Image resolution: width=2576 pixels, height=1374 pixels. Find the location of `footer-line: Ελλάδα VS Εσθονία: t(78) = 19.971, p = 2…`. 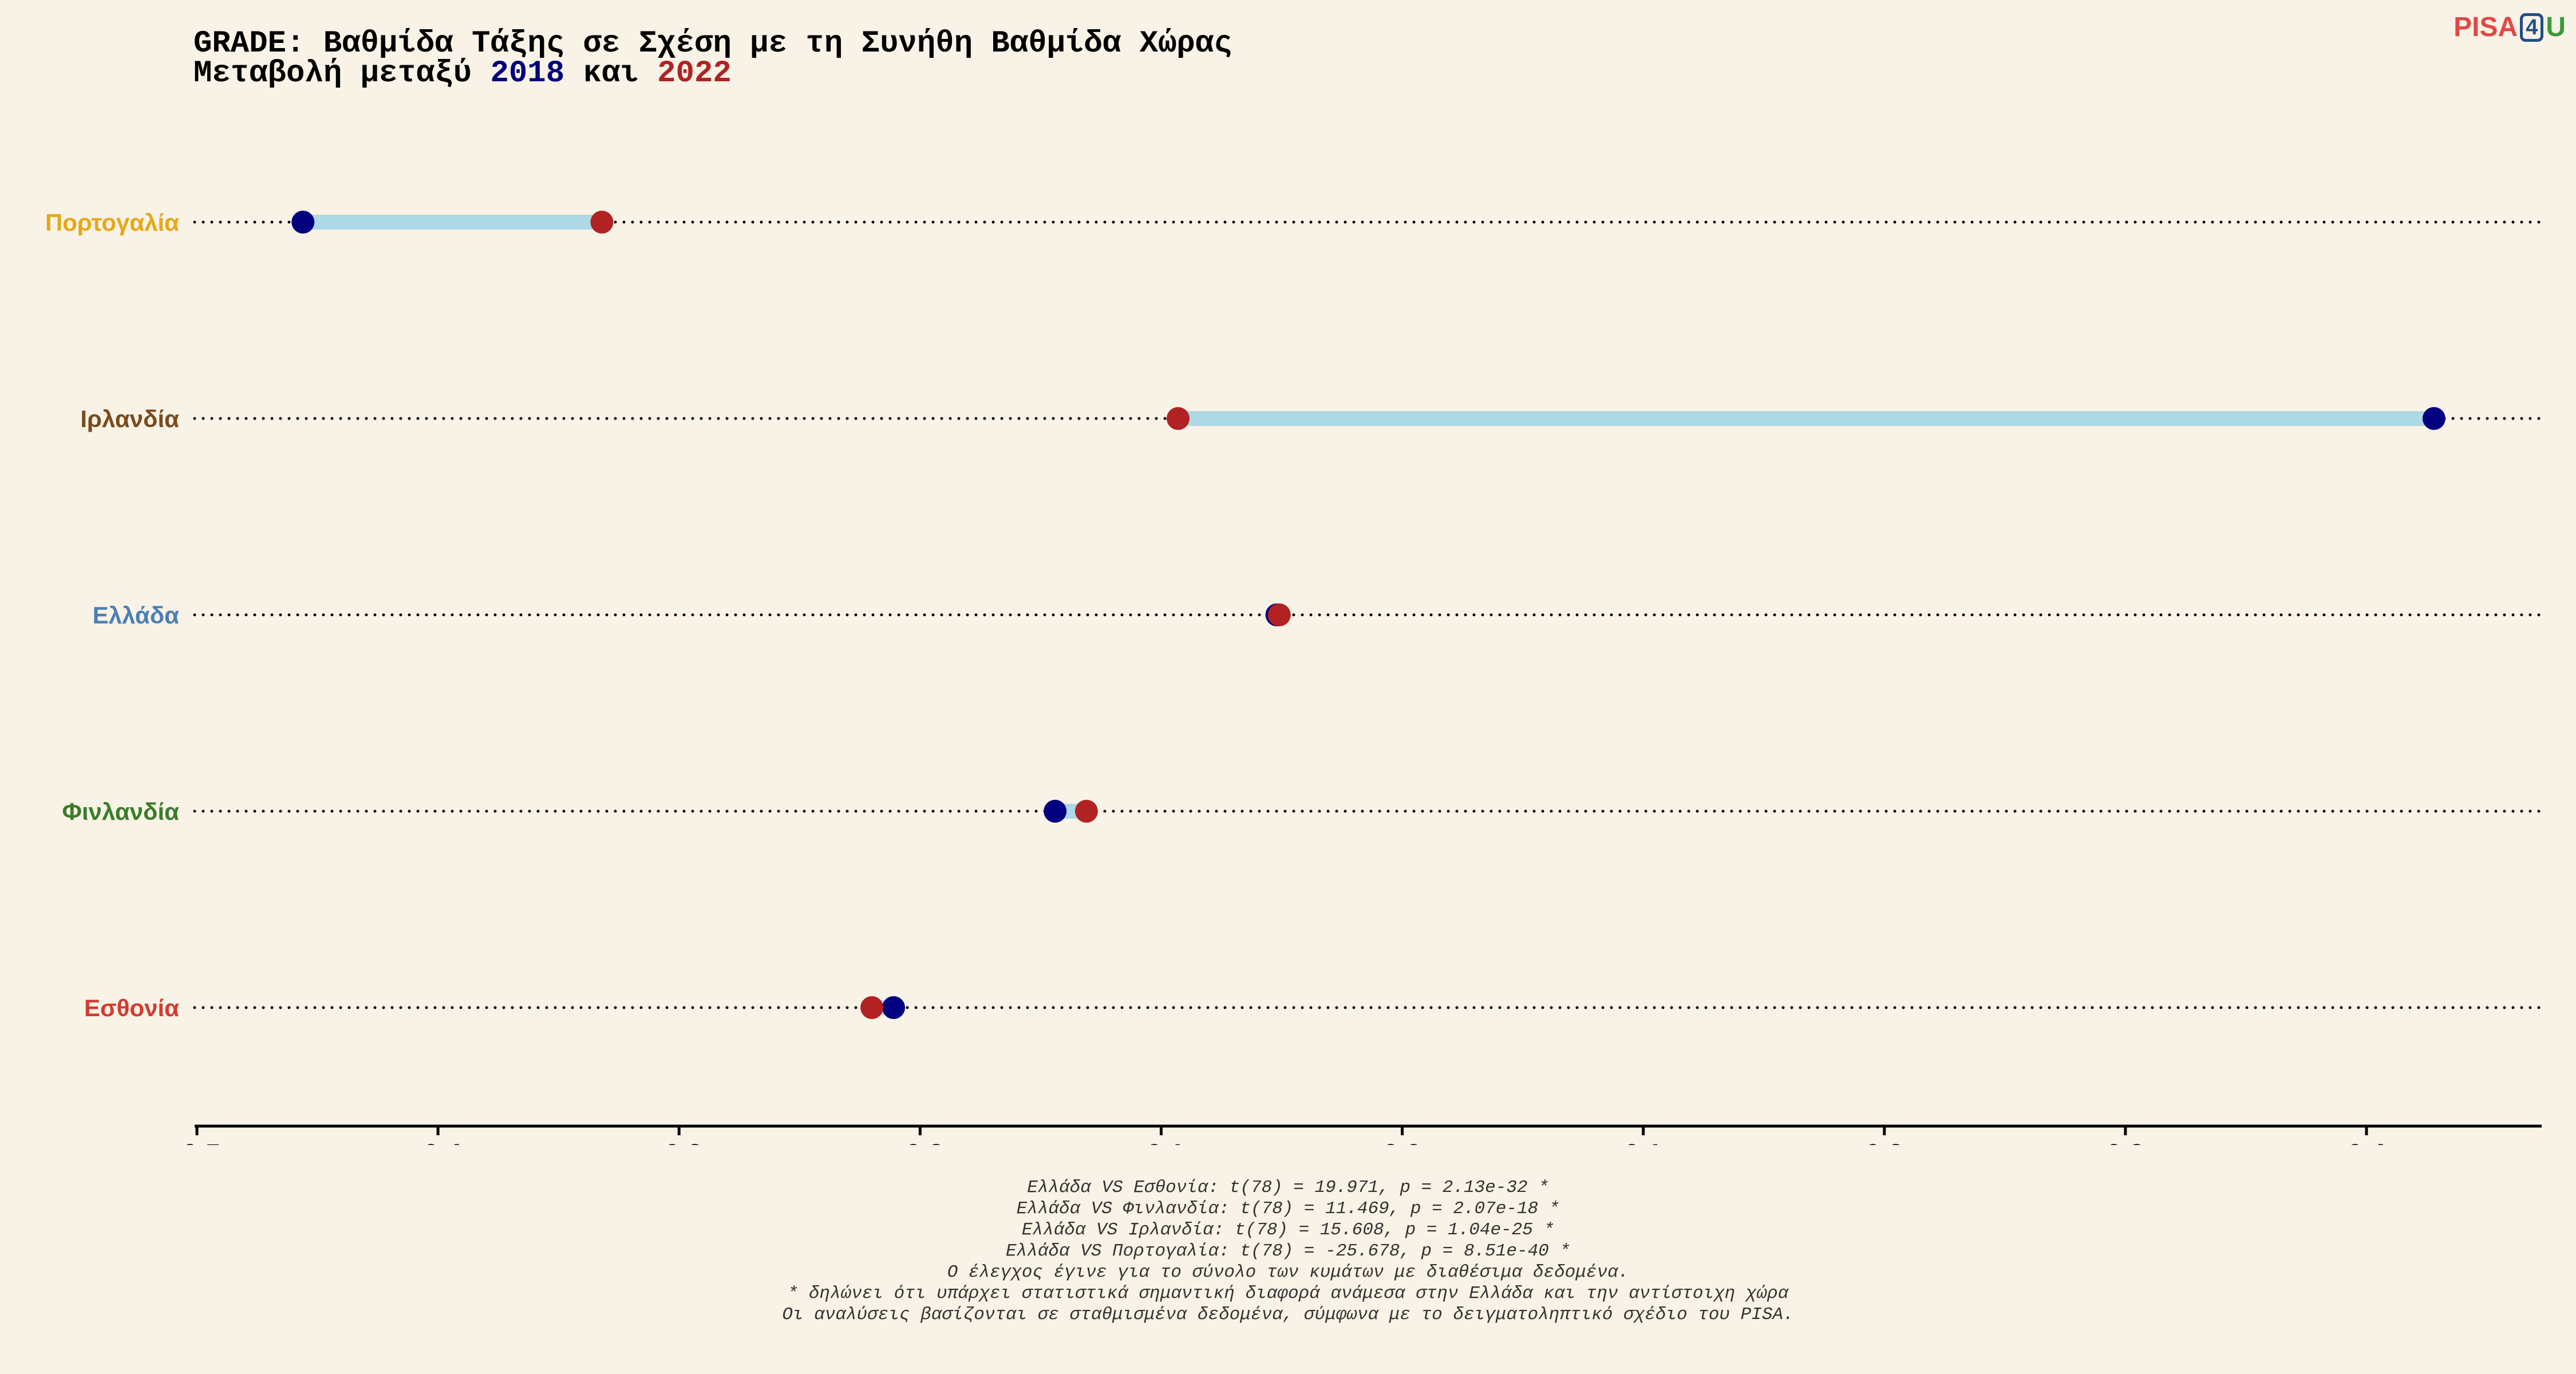

footer-line: Ελλάδα VS Εσθονία: t(78) = 19.971, p = 2… is located at coordinates (1288, 1188).